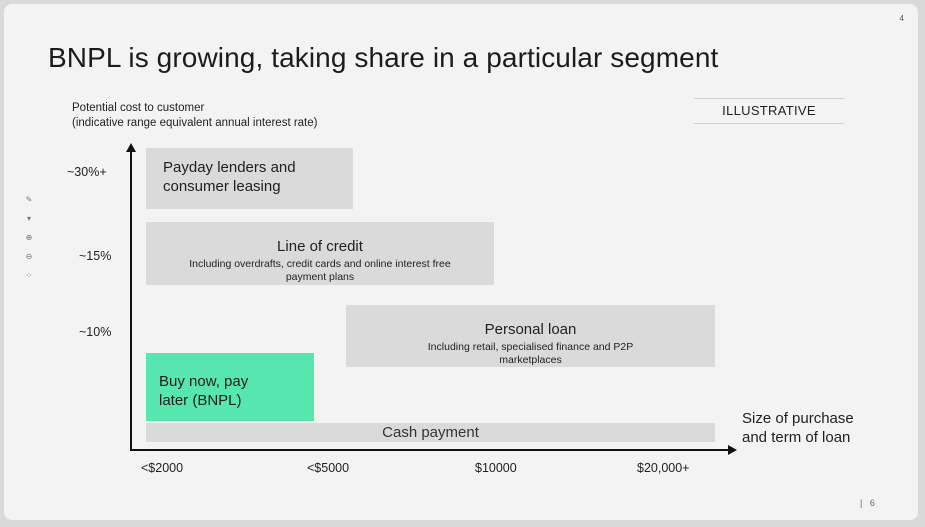 Image resolution: width=925 pixels, height=527 pixels. I want to click on payday-title-line2: consumer leasing, so click(222, 186).